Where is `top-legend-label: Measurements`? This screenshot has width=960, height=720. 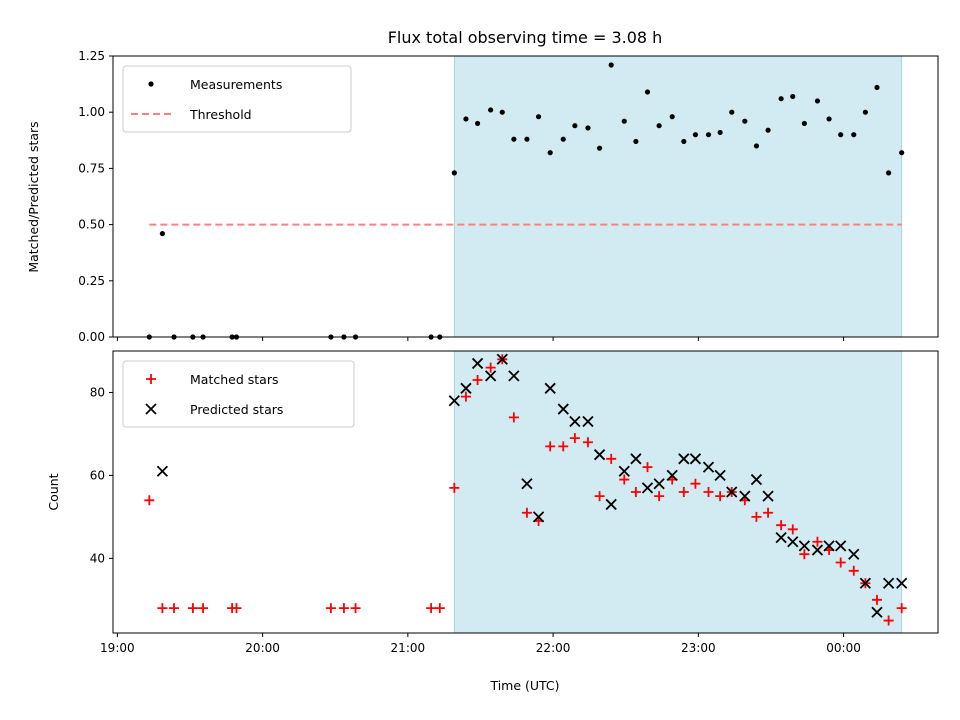 top-legend-label: Measurements is located at coordinates (236, 84).